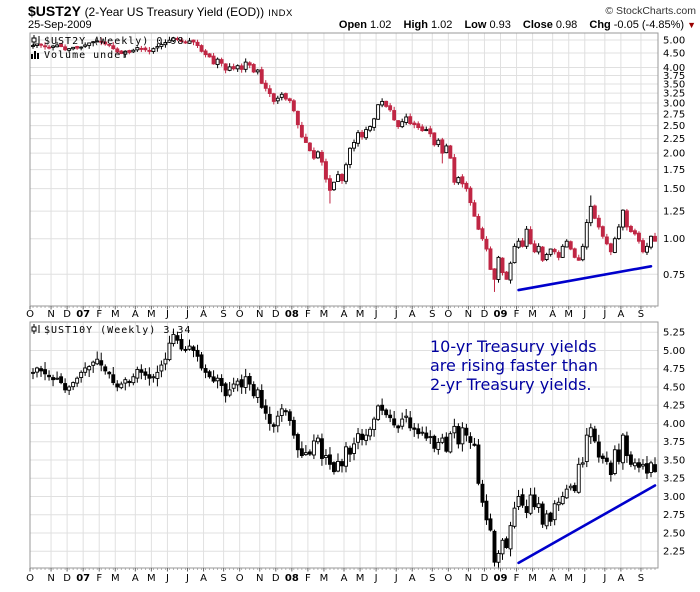 This screenshot has width=700, height=592. I want to click on x-axis-labels: O N D 07 F M A M J J A S O N D 08 F M A M J J A S O N D 09 F M A M J J A S, so click(335, 578).